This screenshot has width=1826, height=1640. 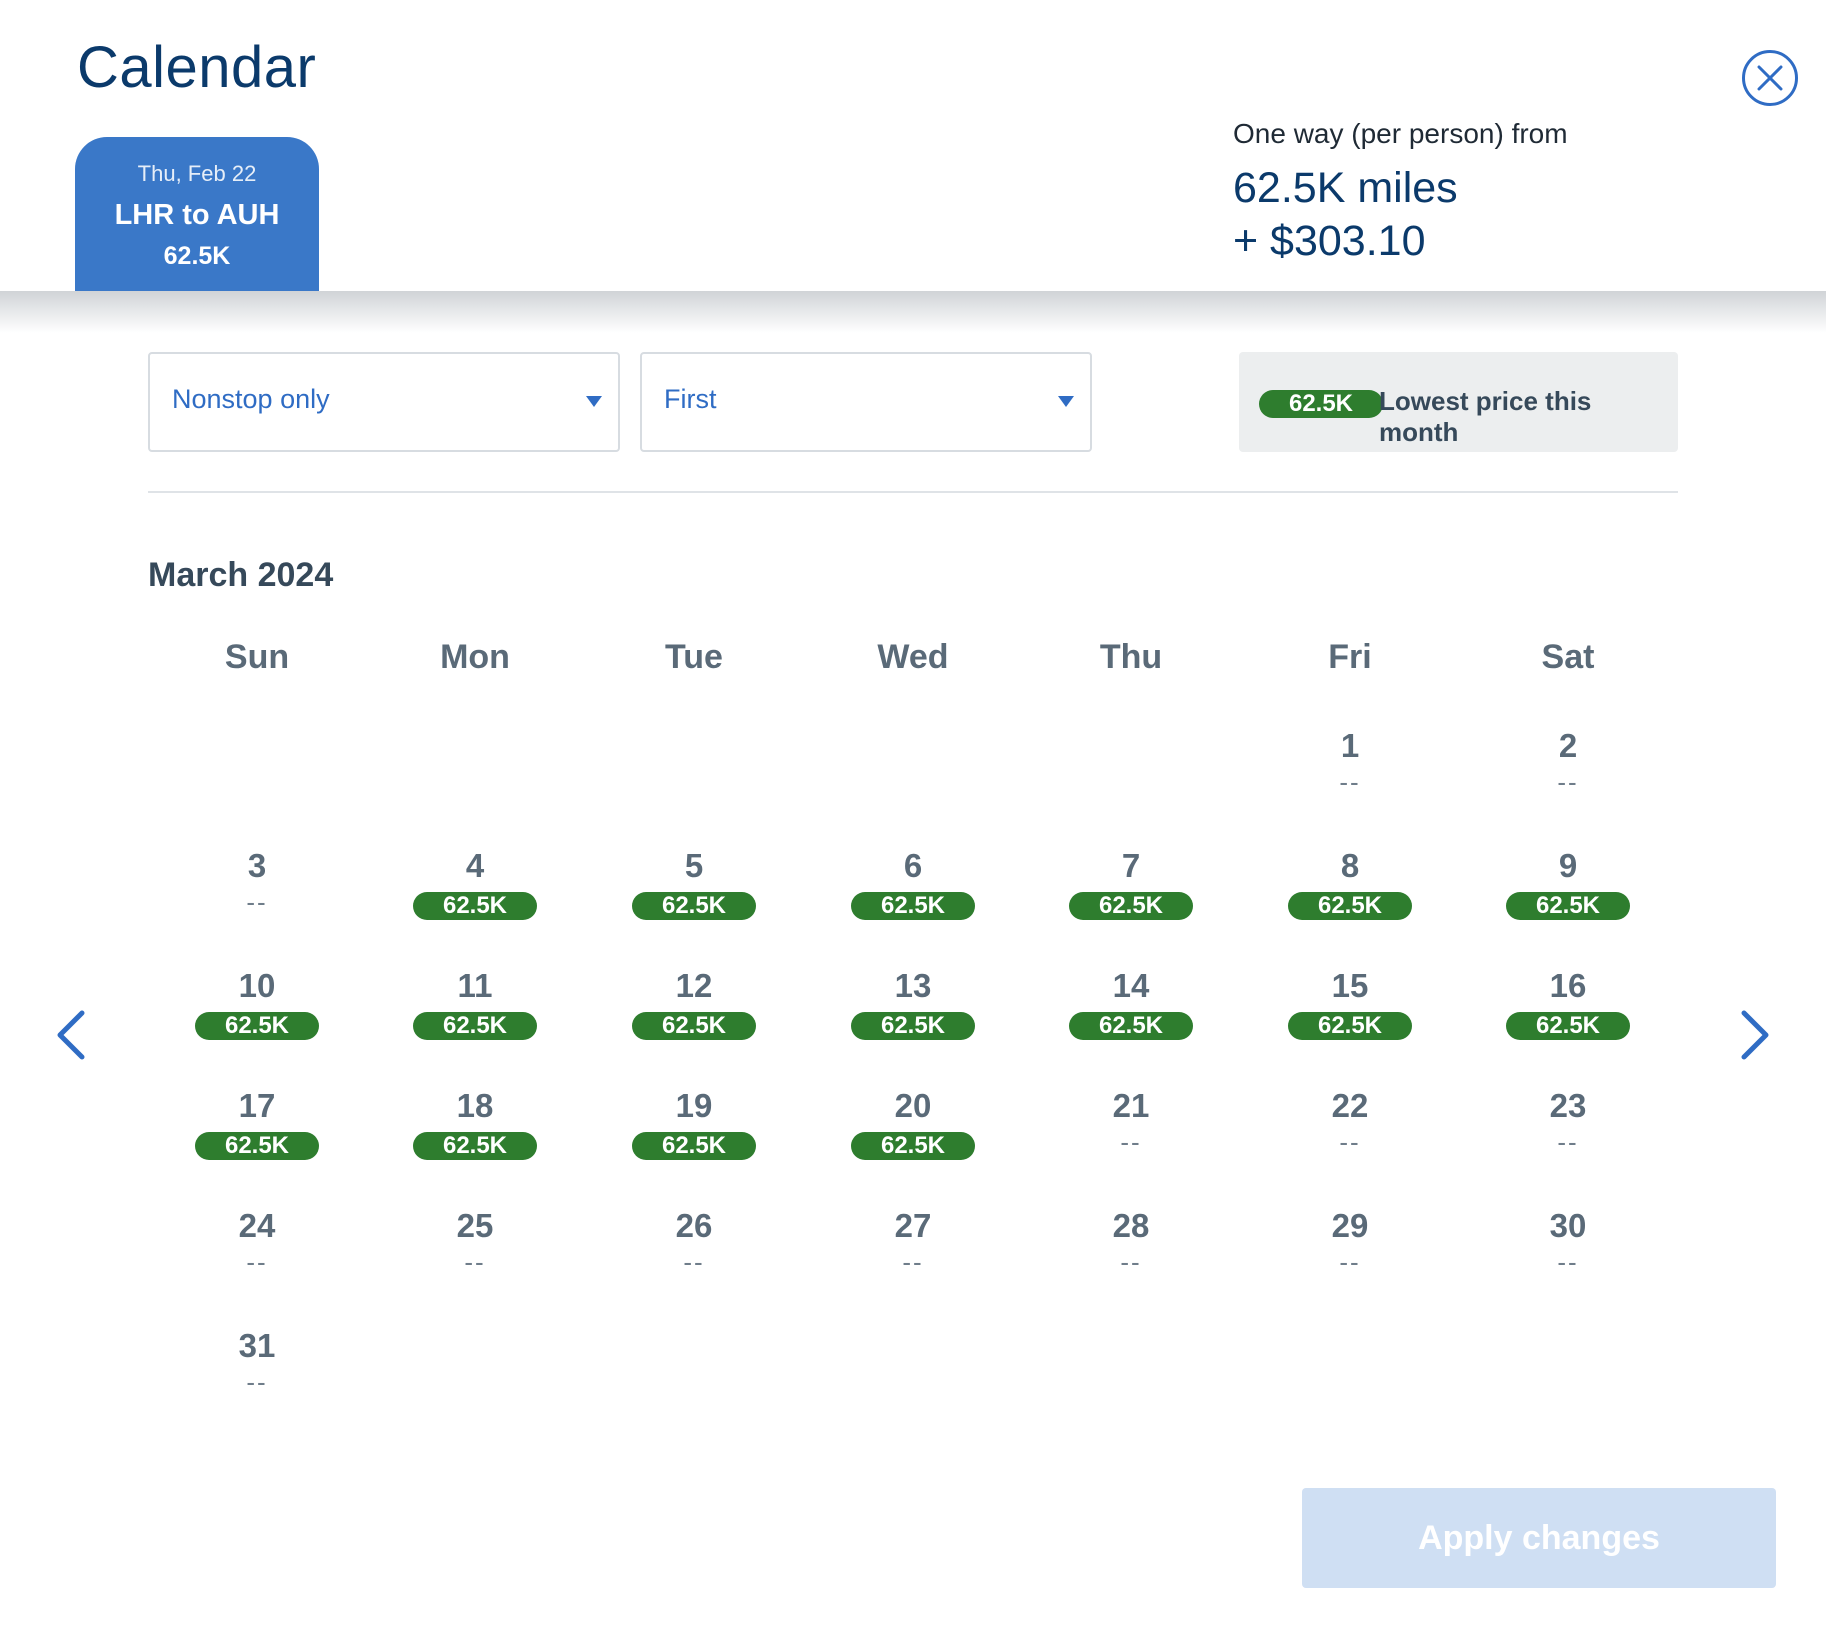 I want to click on previous-month-button, so click(x=72, y=1035).